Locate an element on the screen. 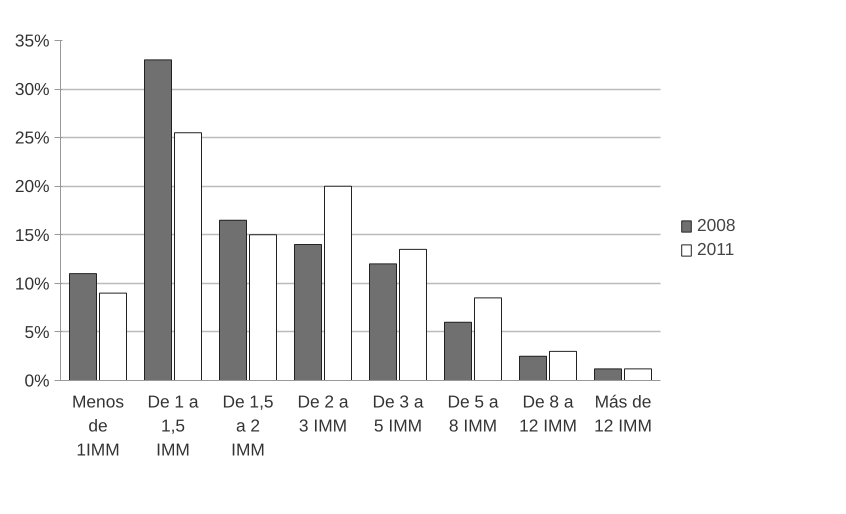 The width and height of the screenshot is (846, 514). x-tick-label: De 5 a 8 IMM is located at coordinates (473, 414).